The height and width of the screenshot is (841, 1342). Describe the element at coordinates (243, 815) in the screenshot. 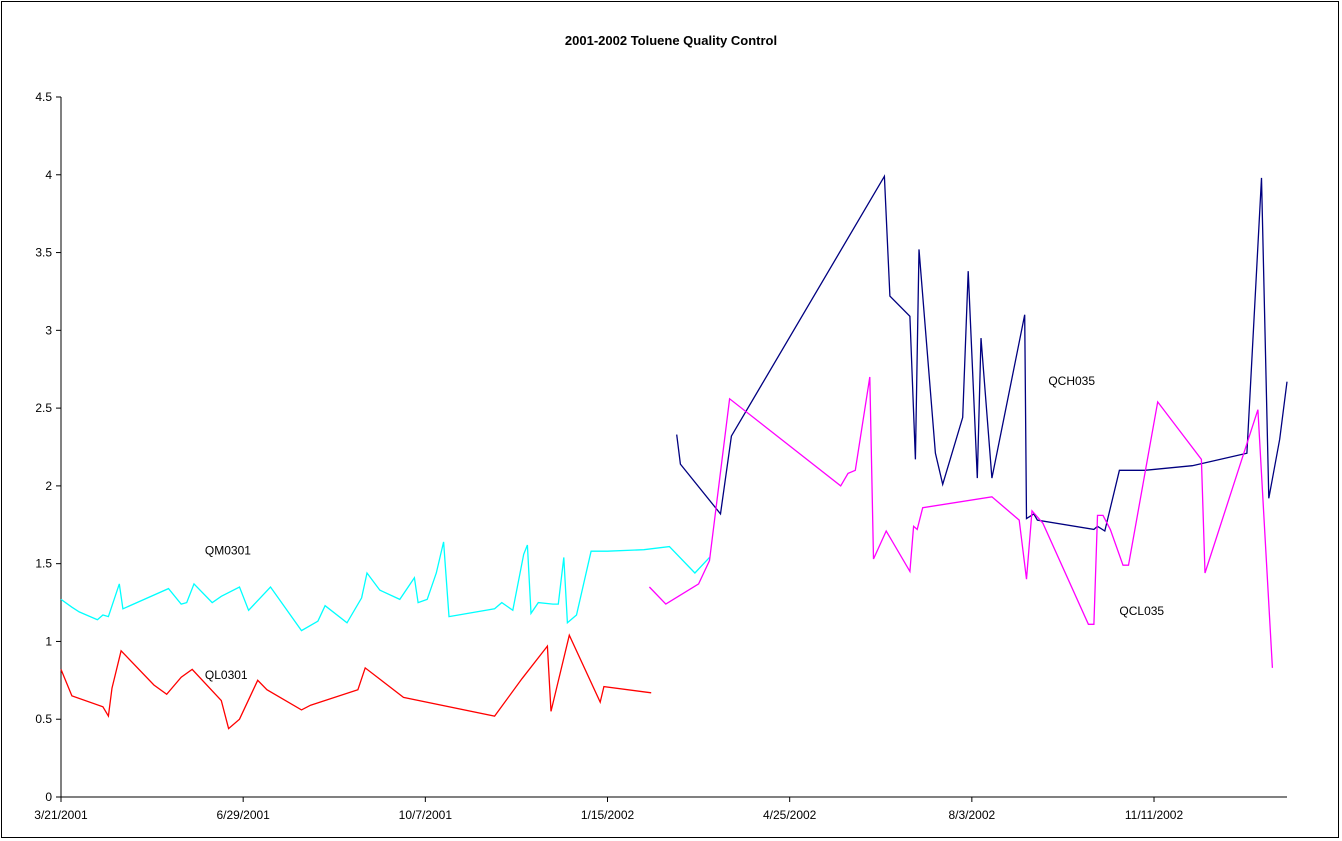

I see `x-tick-label: 6/29/2001` at that location.